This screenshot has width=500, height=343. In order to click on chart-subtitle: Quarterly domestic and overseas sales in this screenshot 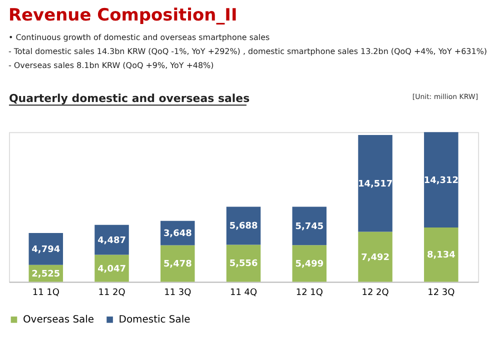, I will do `click(129, 99)`.